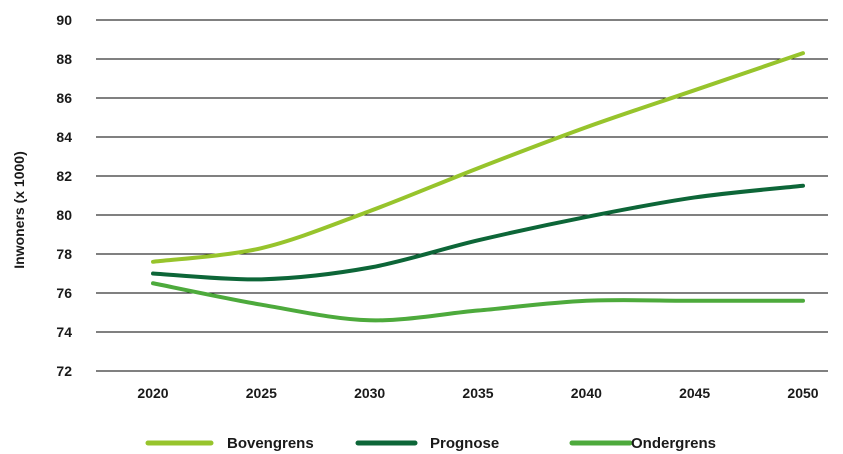 This screenshot has width=843, height=454. I want to click on x-tick-label: 2030, so click(369, 393).